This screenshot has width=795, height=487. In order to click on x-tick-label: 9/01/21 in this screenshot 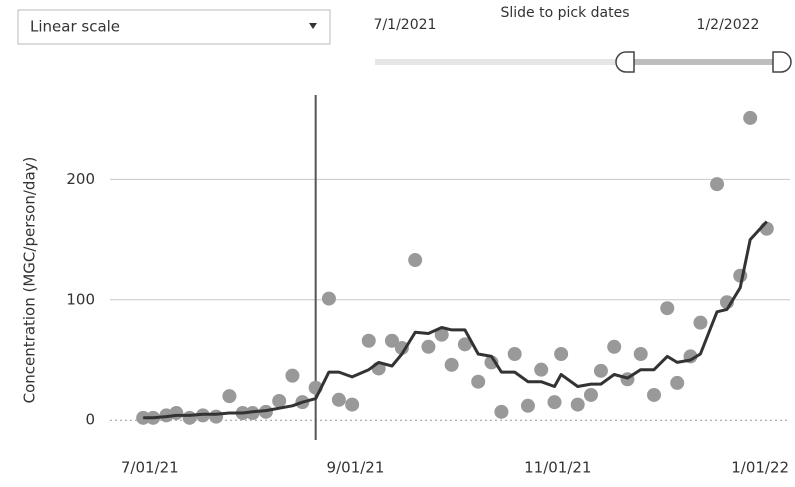, I will do `click(356, 468)`.